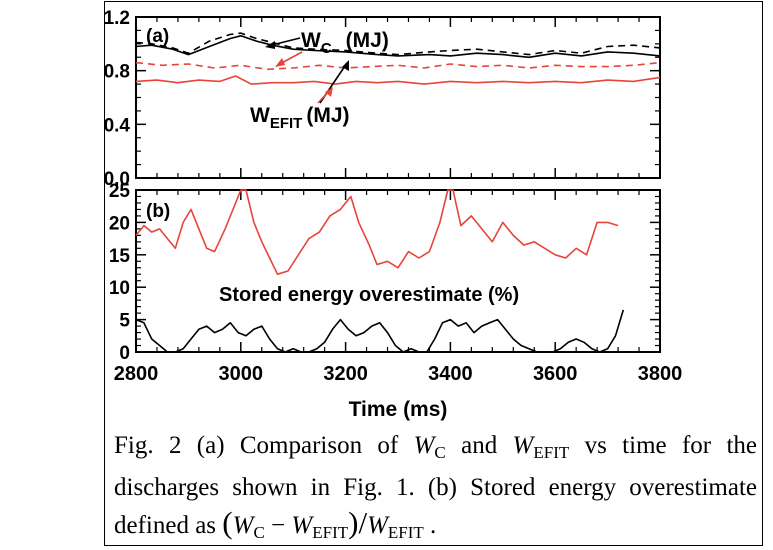 This screenshot has width=773, height=550. I want to click on wefit-unit: (MJ), so click(327, 115).